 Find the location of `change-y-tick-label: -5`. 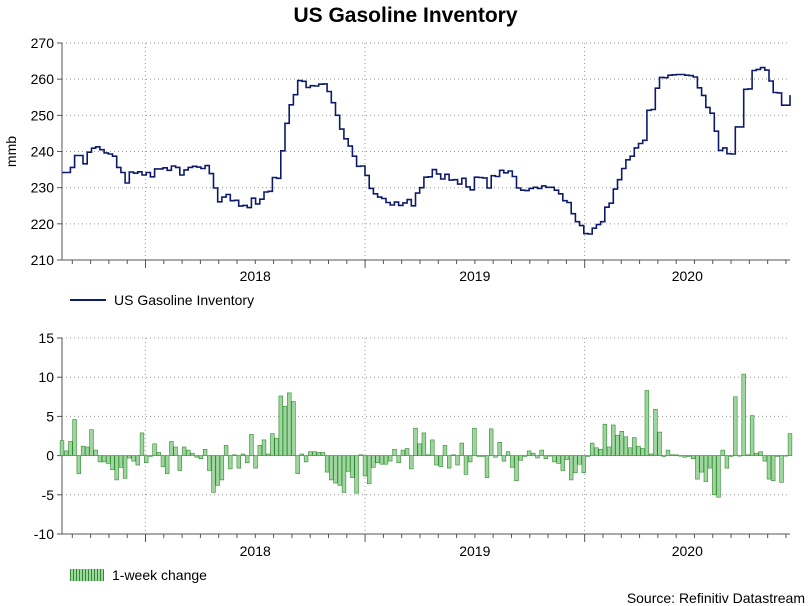

change-y-tick-label: -5 is located at coordinates (48, 495).